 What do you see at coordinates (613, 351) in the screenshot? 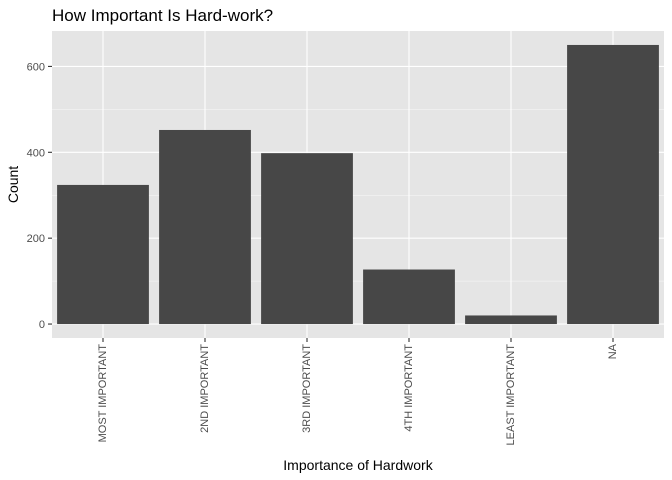
I see `x-tick-label: NA` at bounding box center [613, 351].